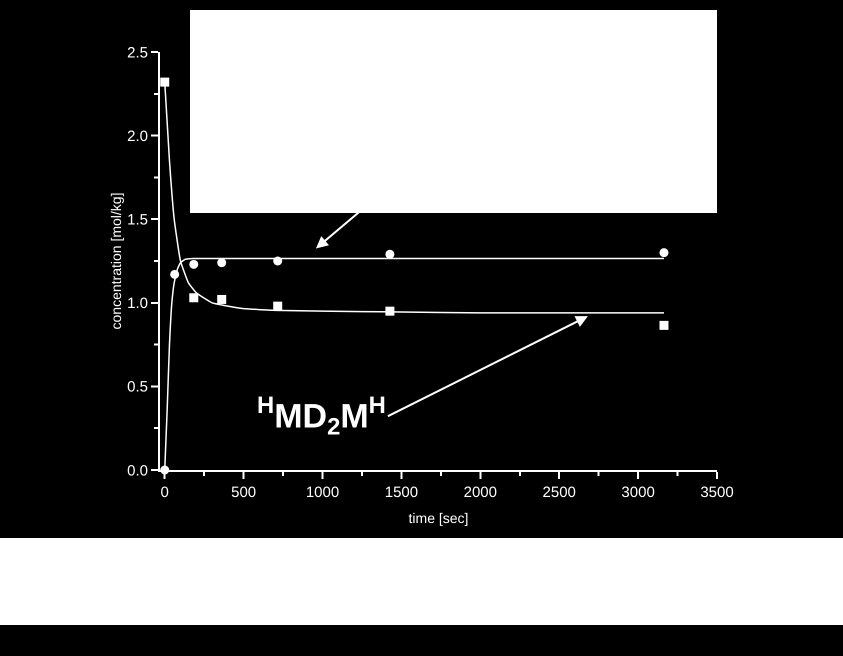  I want to click on x-tick-label: 0, so click(164, 492).